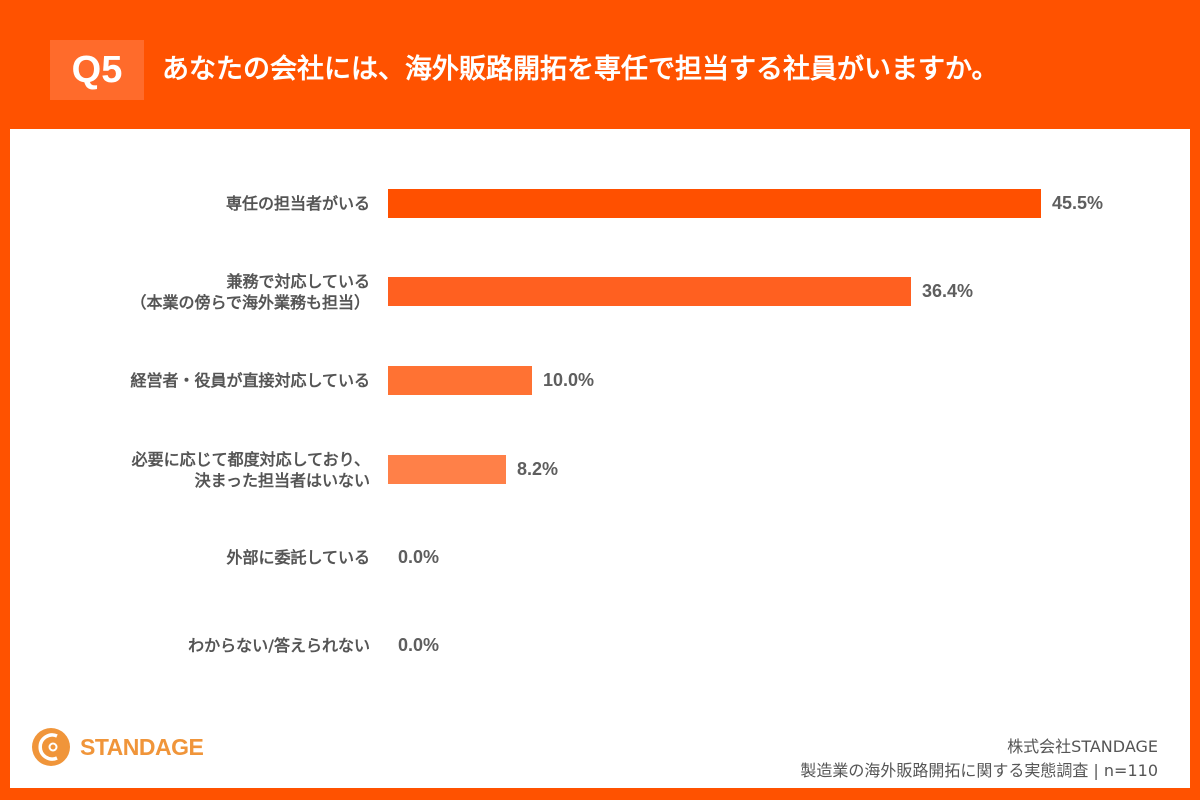 This screenshot has height=800, width=1200. I want to click on bar-label: わからない/答えられない, so click(279, 645).